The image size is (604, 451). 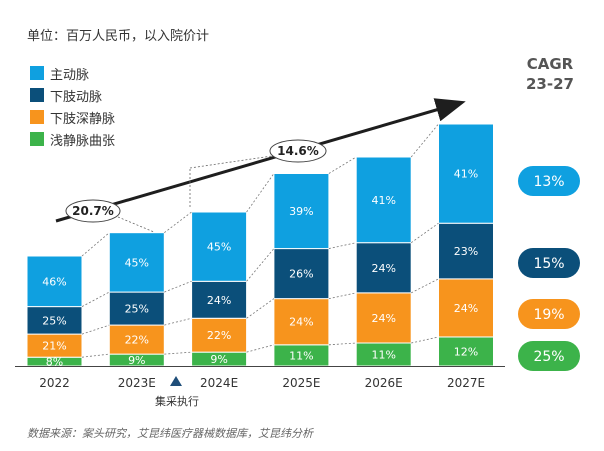 What do you see at coordinates (170, 433) in the screenshot?
I see `source-note: 数据来源：案头研究，艾昆纬医疗器械数据库，艾昆纬分析` at bounding box center [170, 433].